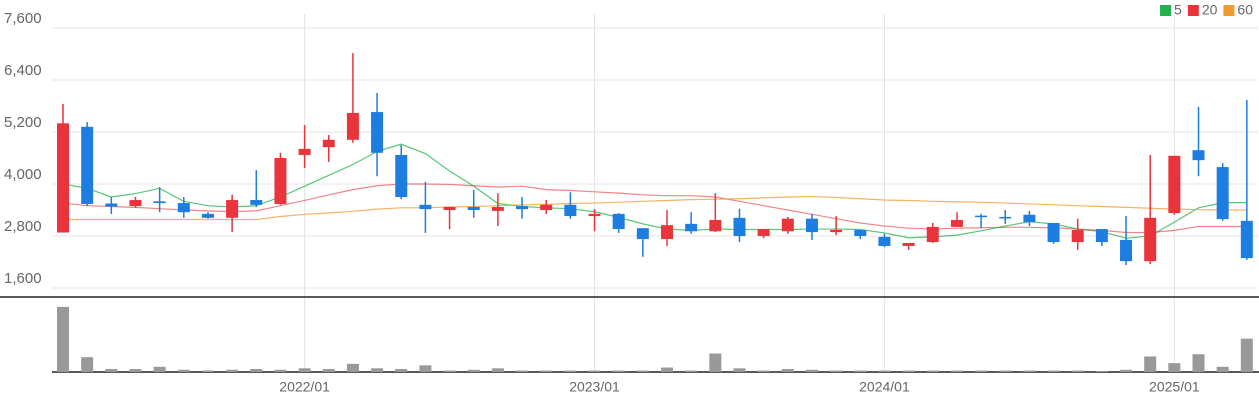  I want to click on y-tick-label: 4,000, so click(23, 174).